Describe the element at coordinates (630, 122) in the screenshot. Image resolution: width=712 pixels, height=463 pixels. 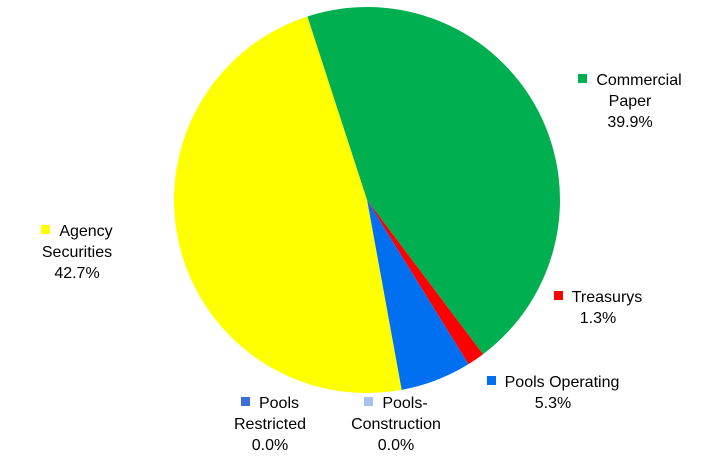
I see `value-label: 39.9%` at that location.